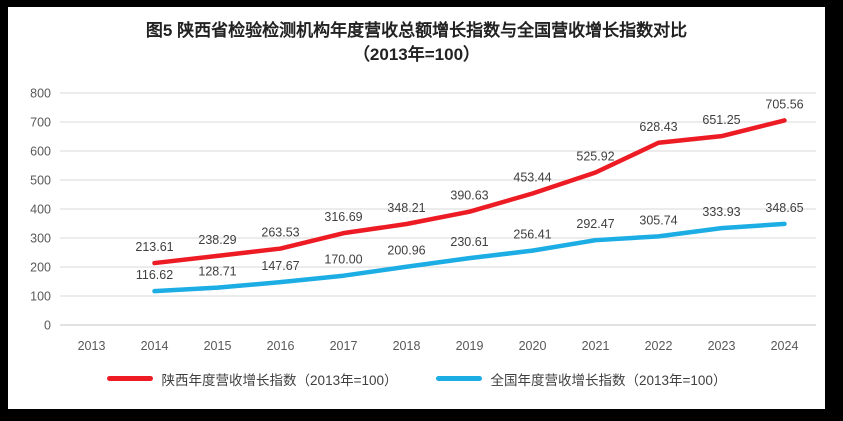  I want to click on shaanxi-data-label: 651.25, so click(721, 120).